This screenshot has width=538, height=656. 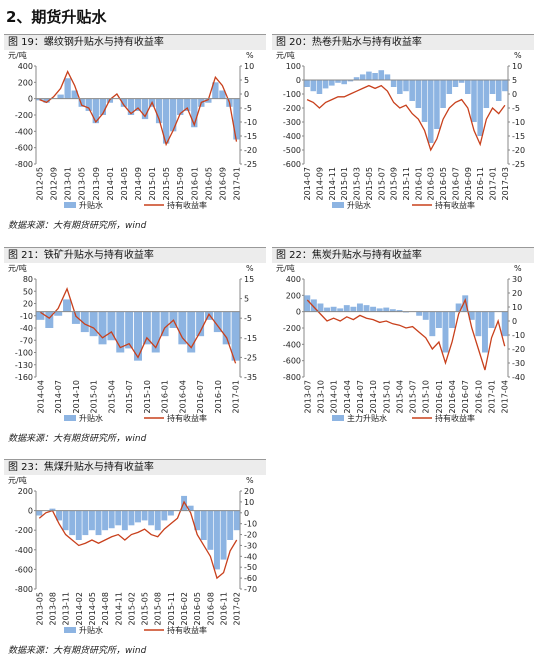 I want to click on chart-caption: 图 22：焦炭升贴水与持有收益率, so click(x=403, y=255).